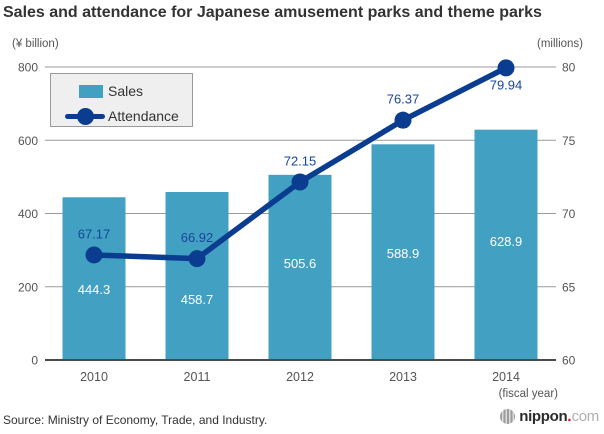  Describe the element at coordinates (529, 394) in the screenshot. I see `fiscal-year-note: (fiscal year)` at that location.